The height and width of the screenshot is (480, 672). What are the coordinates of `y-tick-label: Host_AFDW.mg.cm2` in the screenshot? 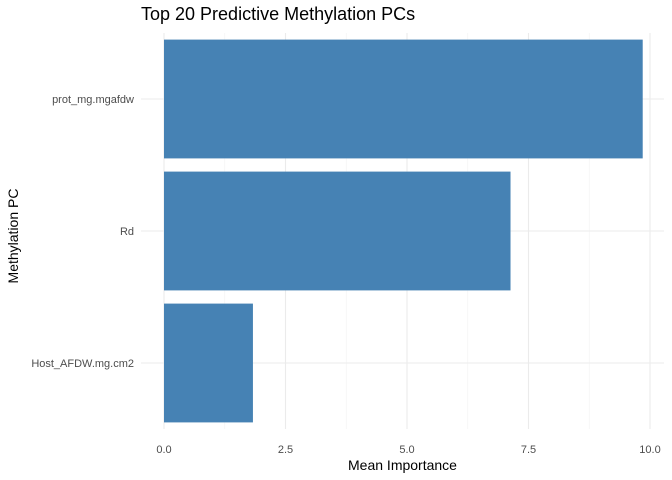 It's located at (82, 364).